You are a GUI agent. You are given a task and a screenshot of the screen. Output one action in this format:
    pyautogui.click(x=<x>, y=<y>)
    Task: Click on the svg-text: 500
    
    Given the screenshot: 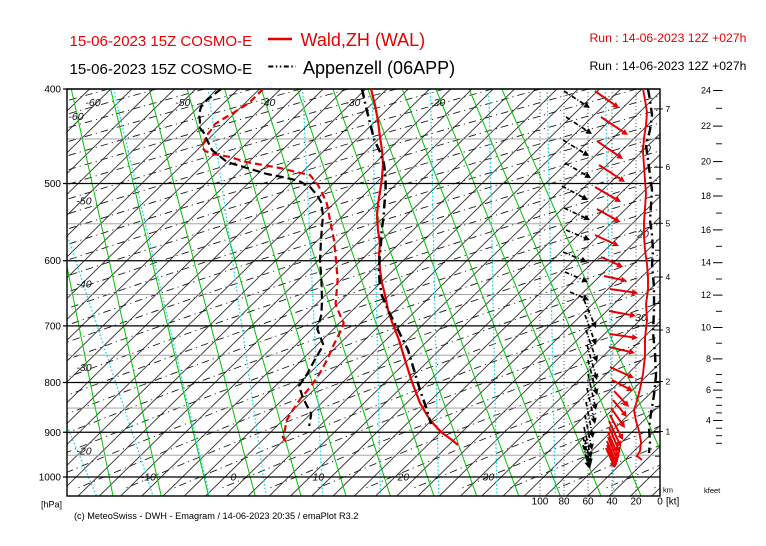 What is the action you would take?
    pyautogui.click(x=52, y=184)
    